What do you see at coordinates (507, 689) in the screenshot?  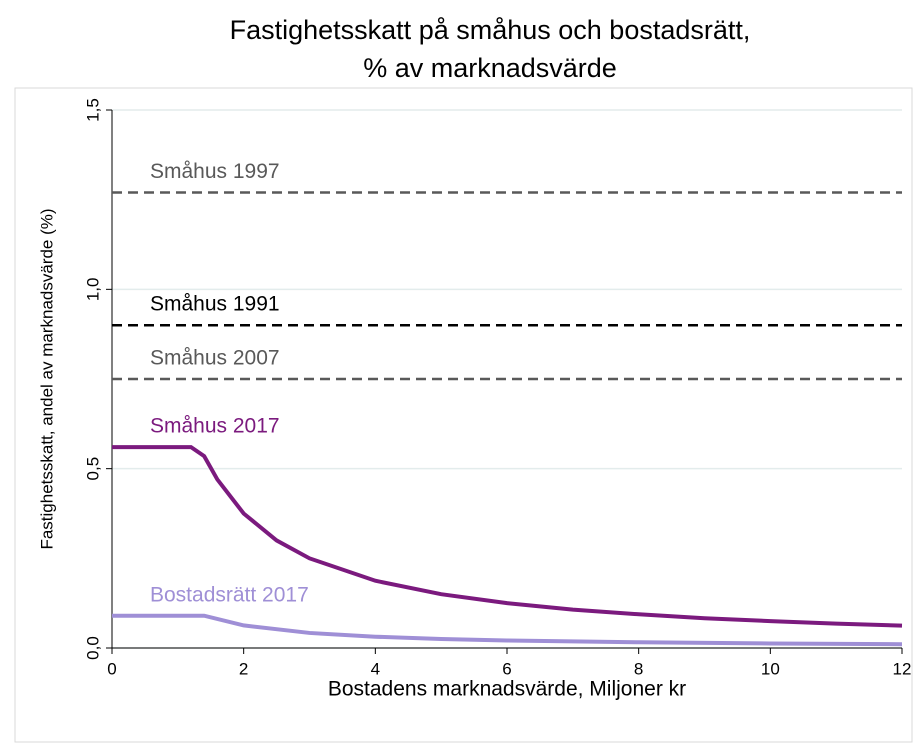 I see `x-axis-label: Bostadens marknadsvärde, Miljoner kr` at bounding box center [507, 689].